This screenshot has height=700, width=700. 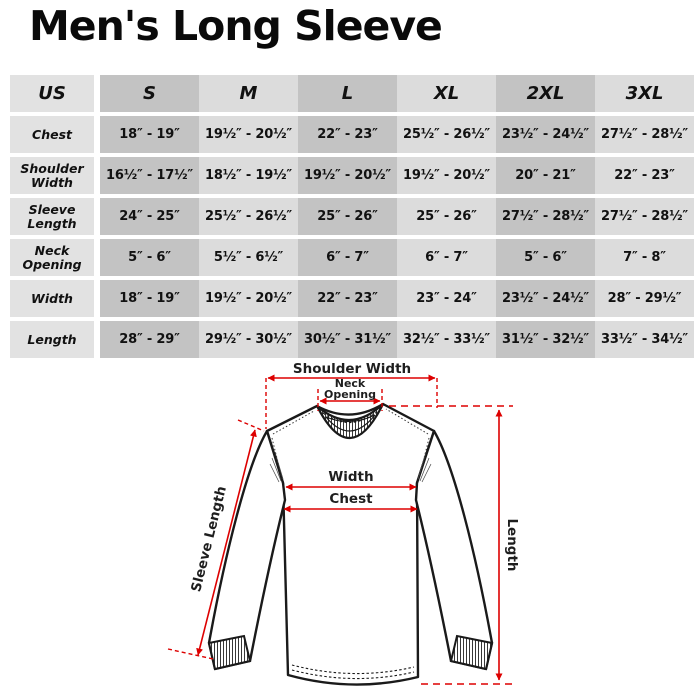 I want to click on row-label-length: Length, so click(x=52, y=339).